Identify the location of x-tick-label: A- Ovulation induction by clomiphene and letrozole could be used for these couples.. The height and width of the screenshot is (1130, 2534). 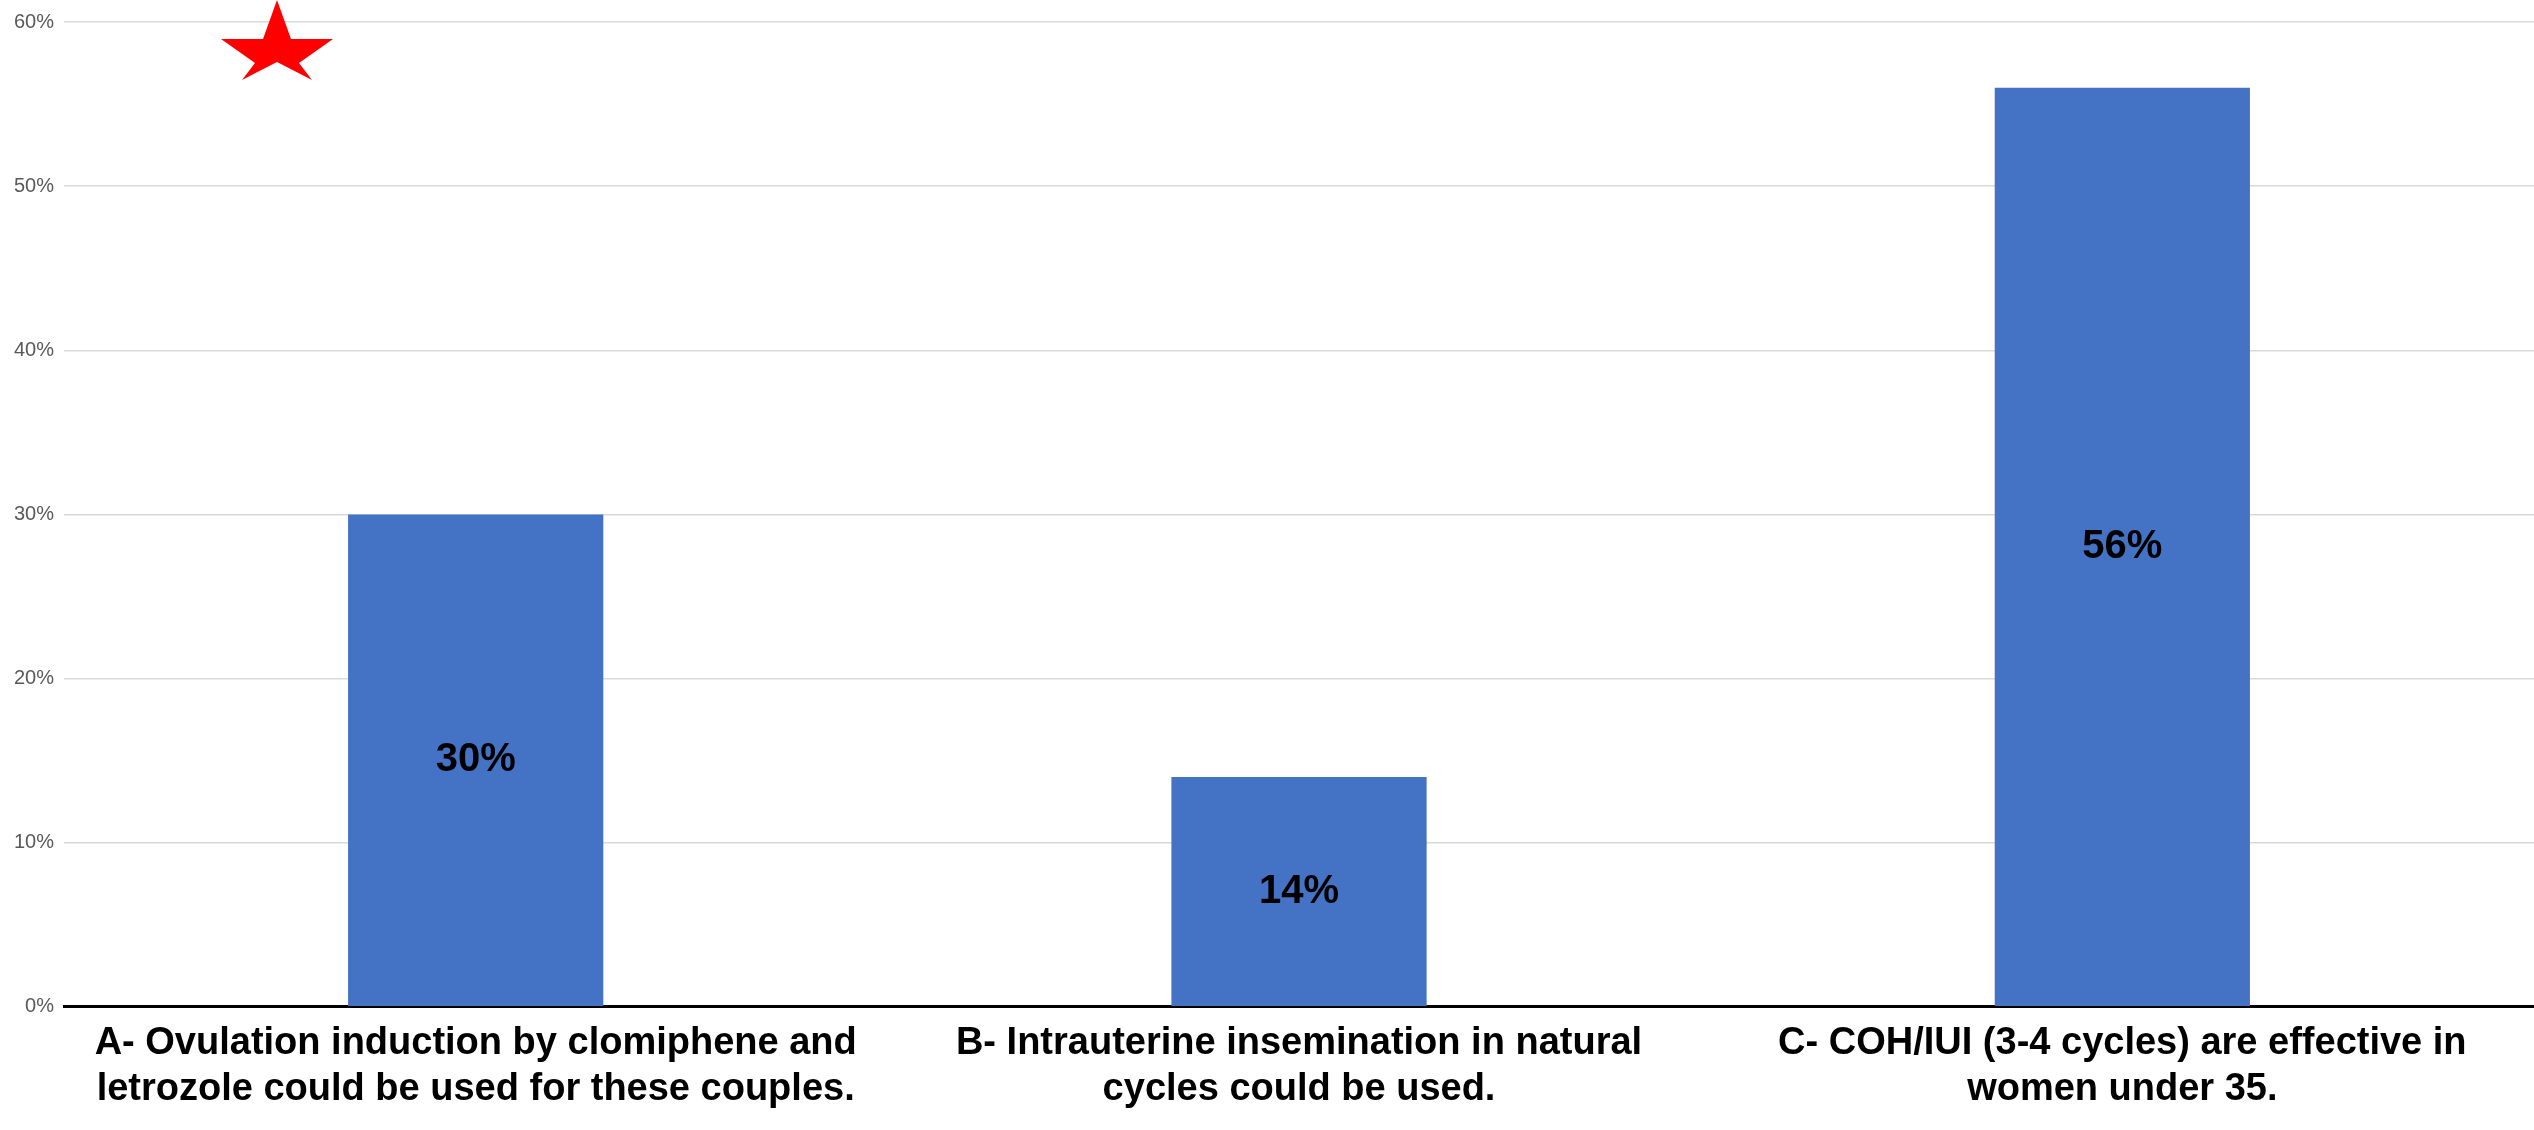
(475, 1064).